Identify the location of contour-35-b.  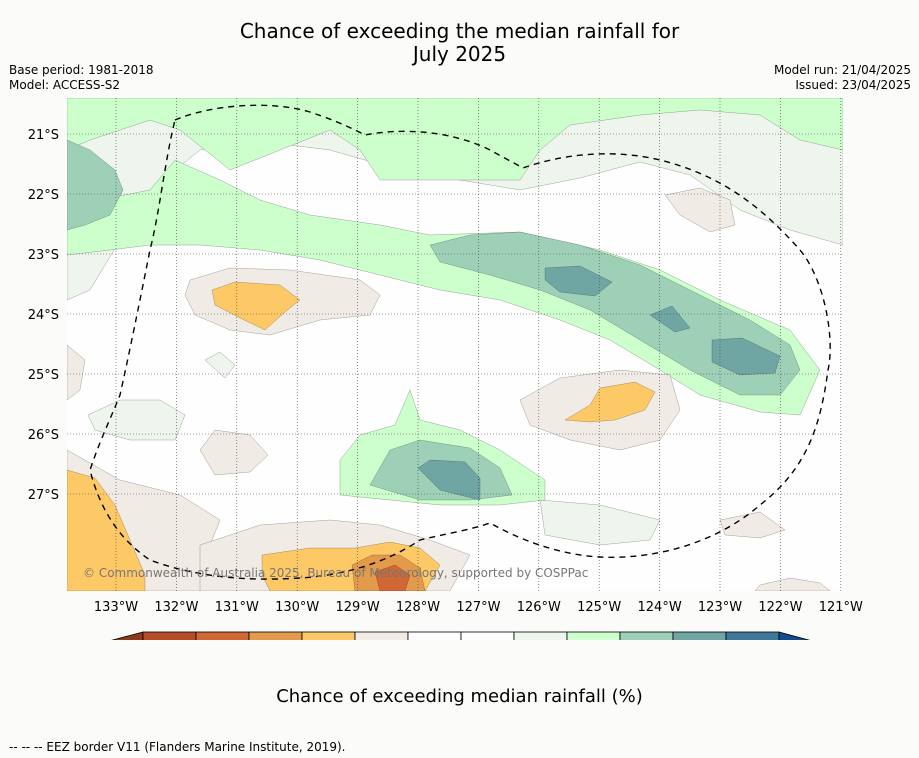
(610, 402).